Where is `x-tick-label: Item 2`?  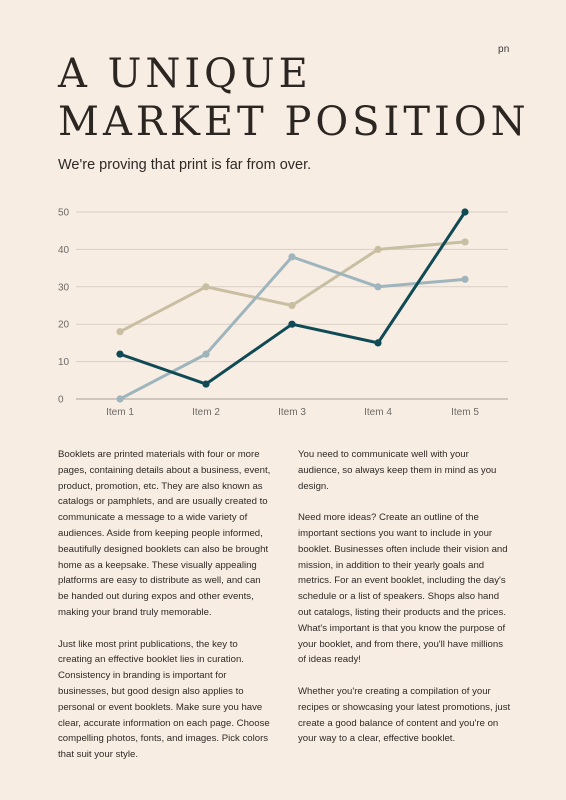 x-tick-label: Item 2 is located at coordinates (206, 412).